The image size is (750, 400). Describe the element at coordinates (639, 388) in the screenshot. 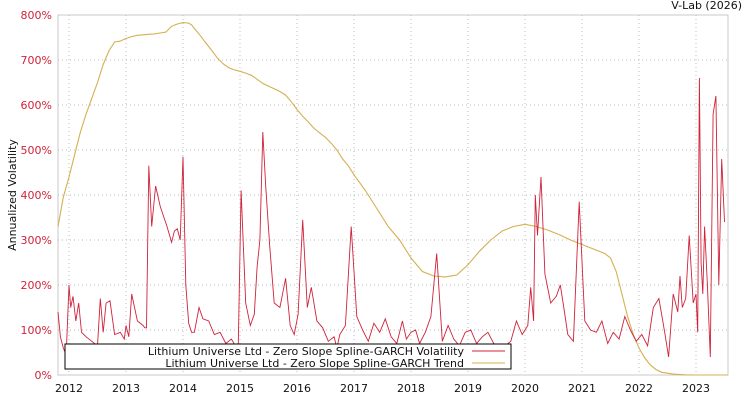

I see `x-tick-label: 2022` at that location.